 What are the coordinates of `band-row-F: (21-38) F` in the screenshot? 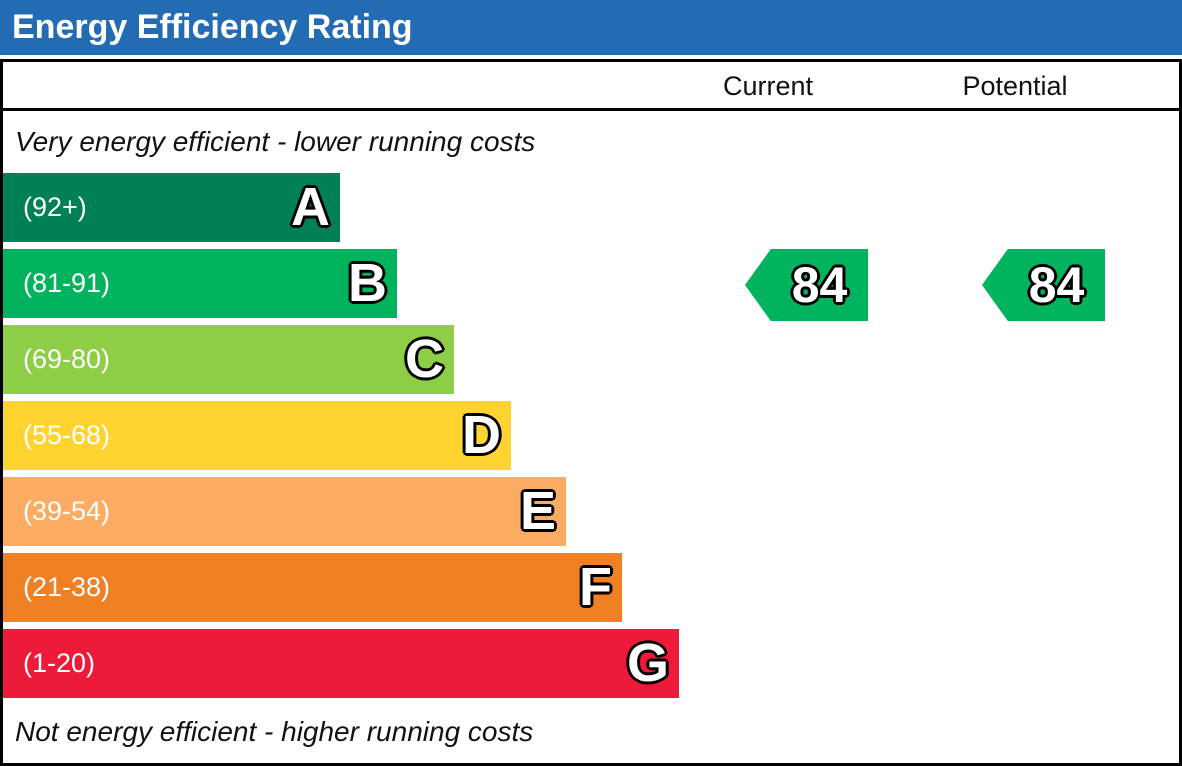 It's located at (312, 587).